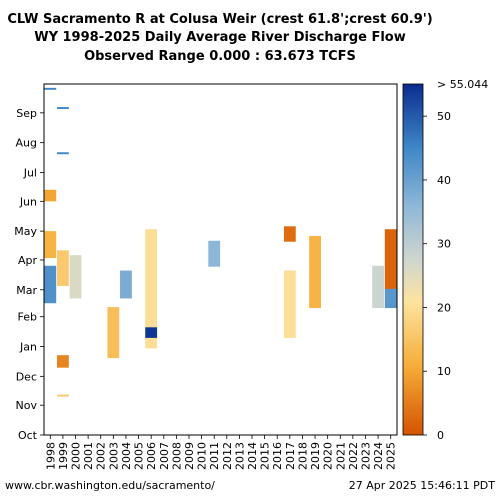  Describe the element at coordinates (421, 485) in the screenshot. I see `footer-timestamp: 27 Apr 2025 15:46:11 PDT` at that location.